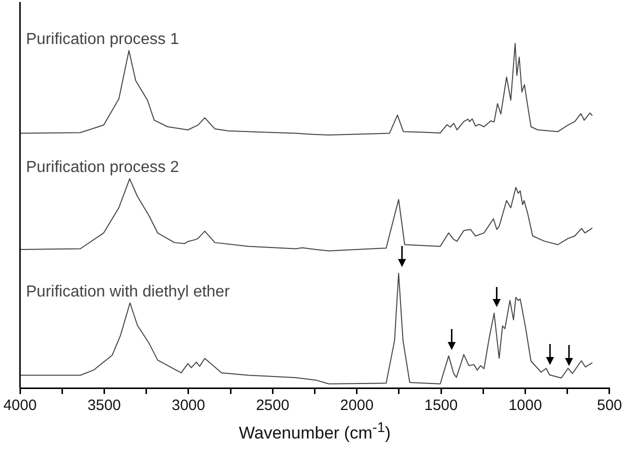 Image resolution: width=625 pixels, height=452 pixels. I want to click on x-tick-label: 3000, so click(189, 405).